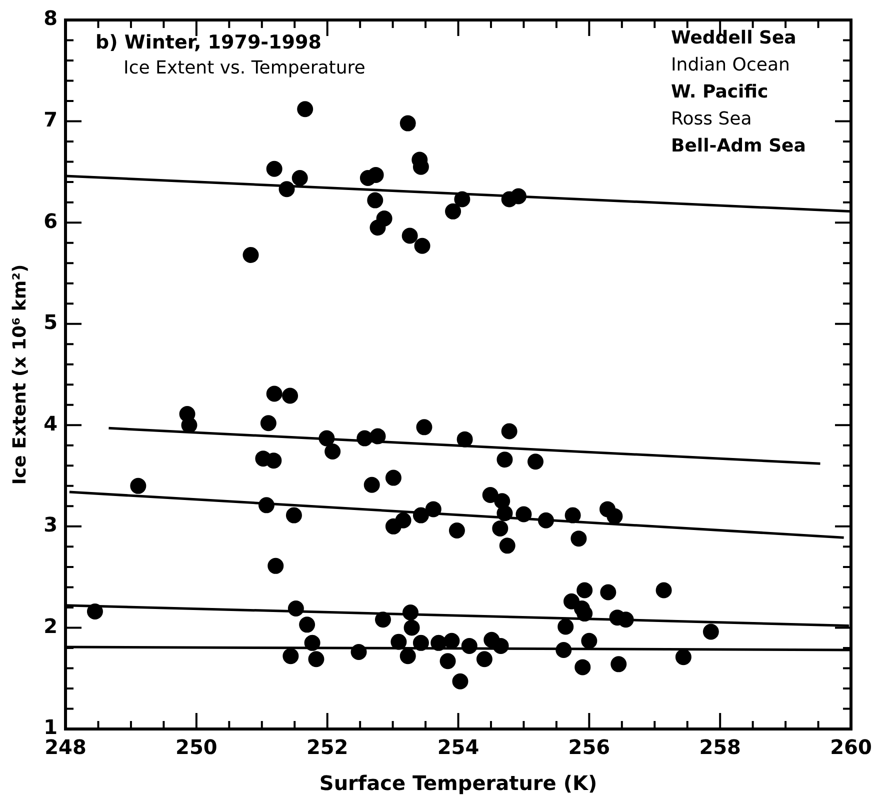 The width and height of the screenshot is (881, 805). What do you see at coordinates (245, 68) in the screenshot?
I see `text: Ice Extent vs. Temperature` at bounding box center [245, 68].